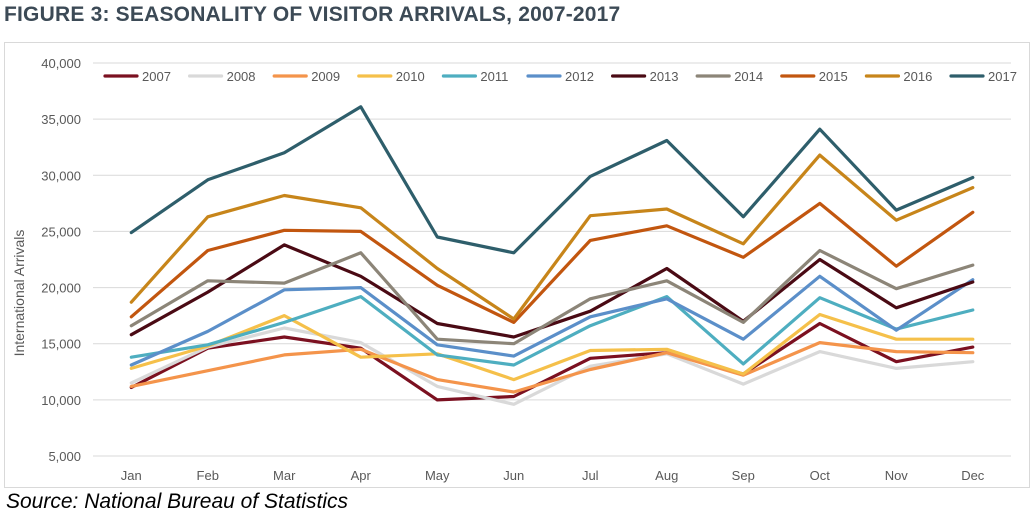 The width and height of the screenshot is (1036, 520). Describe the element at coordinates (61, 344) in the screenshot. I see `y-tick-label: 15,000` at that location.